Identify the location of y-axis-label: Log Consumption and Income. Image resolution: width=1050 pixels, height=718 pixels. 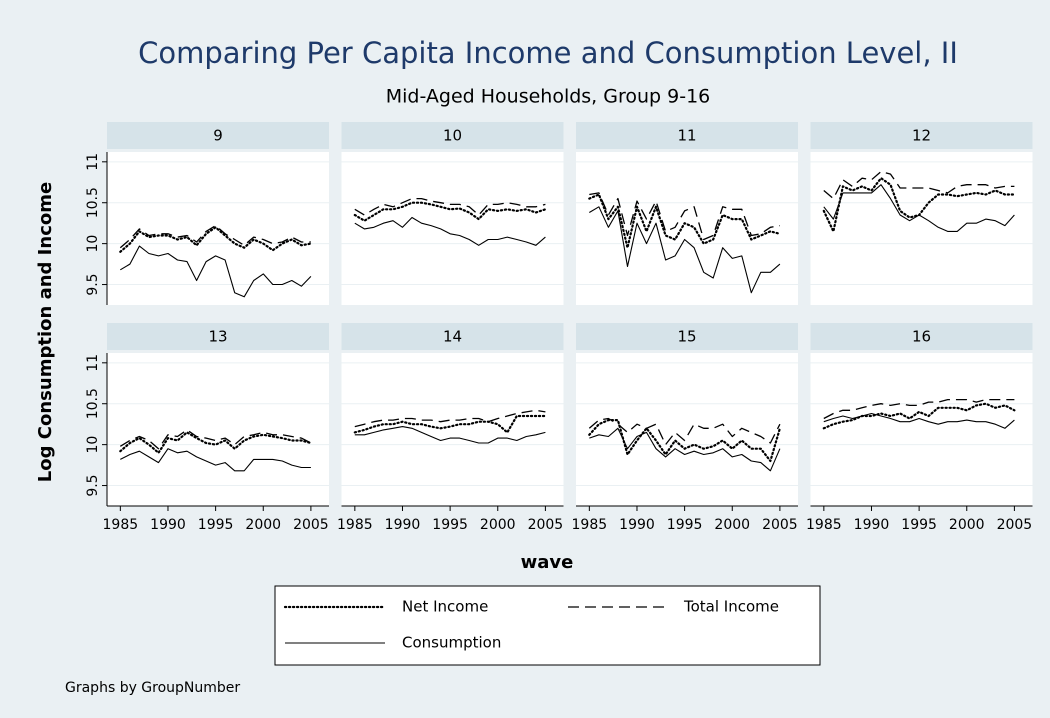
(45, 332).